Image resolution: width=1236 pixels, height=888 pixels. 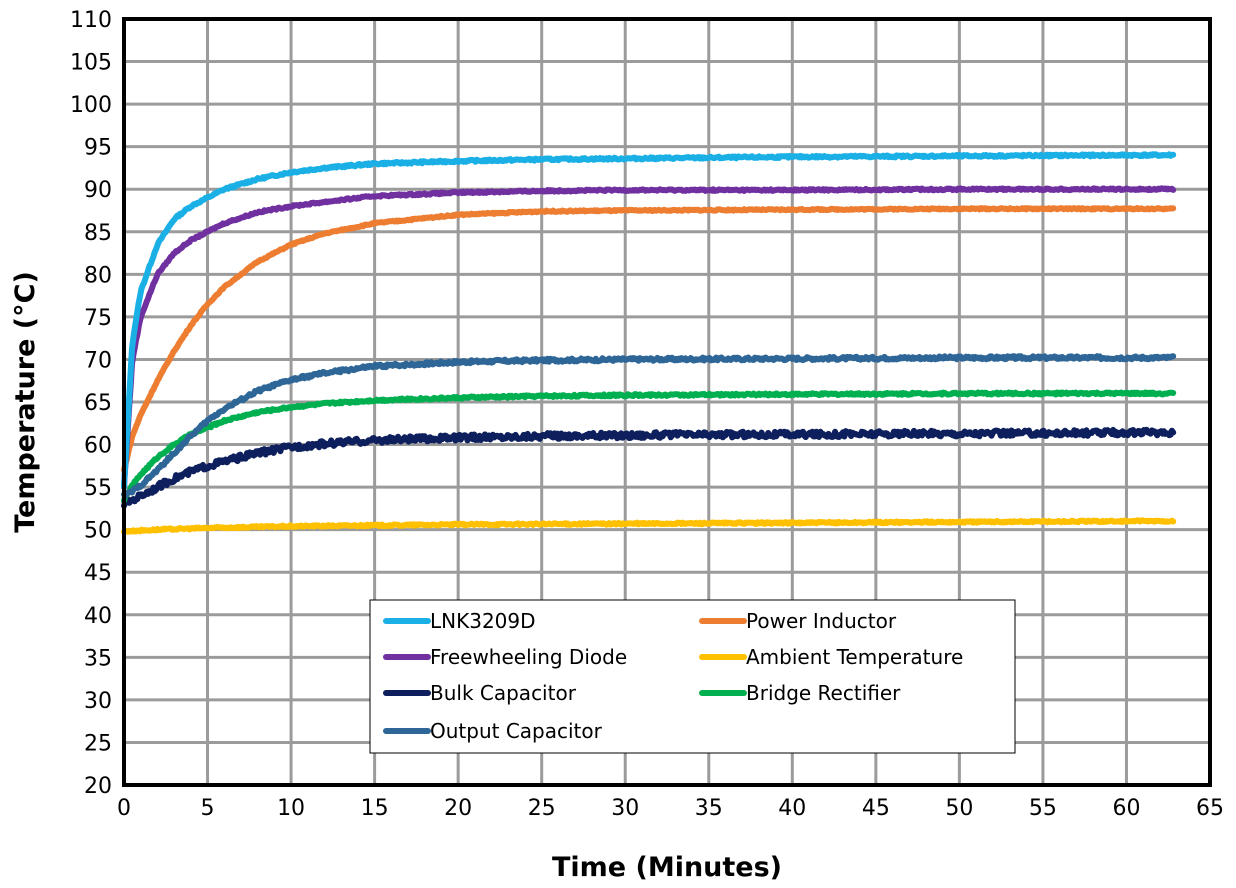 What do you see at coordinates (709, 808) in the screenshot?
I see `x-tick-label: 35` at bounding box center [709, 808].